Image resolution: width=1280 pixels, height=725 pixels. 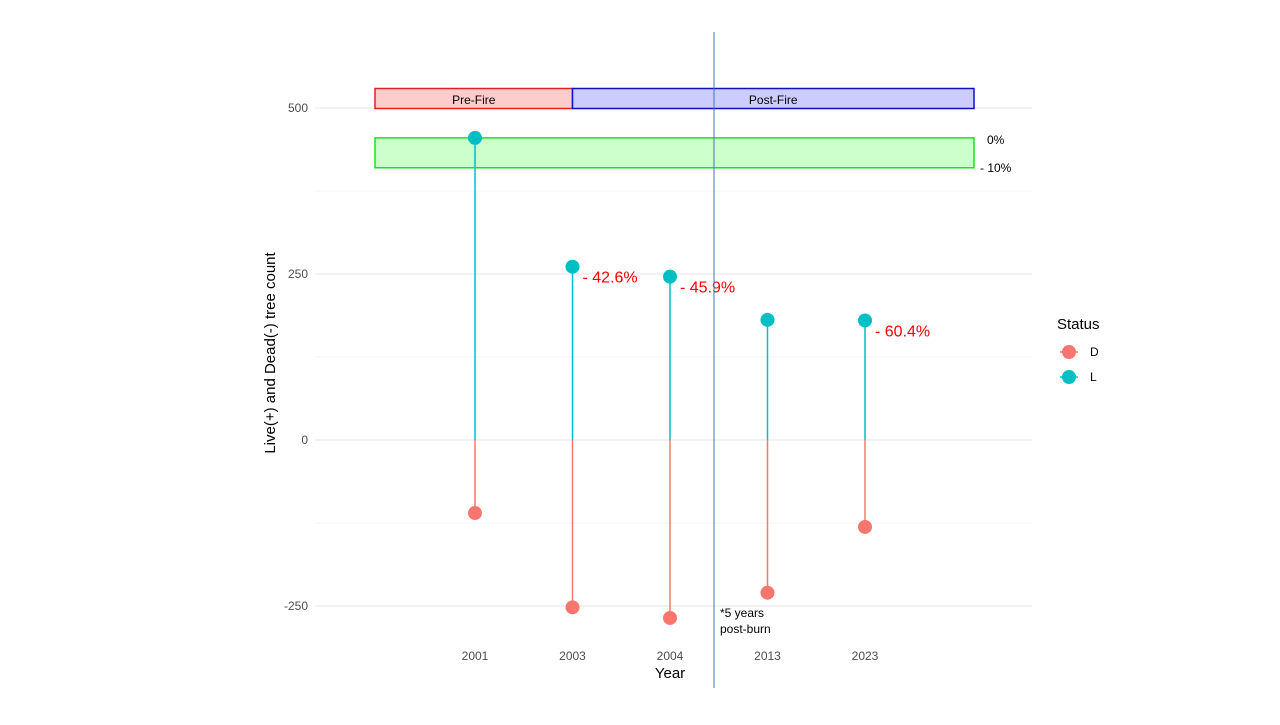 What do you see at coordinates (670, 673) in the screenshot?
I see `x-axis-title: Year` at bounding box center [670, 673].